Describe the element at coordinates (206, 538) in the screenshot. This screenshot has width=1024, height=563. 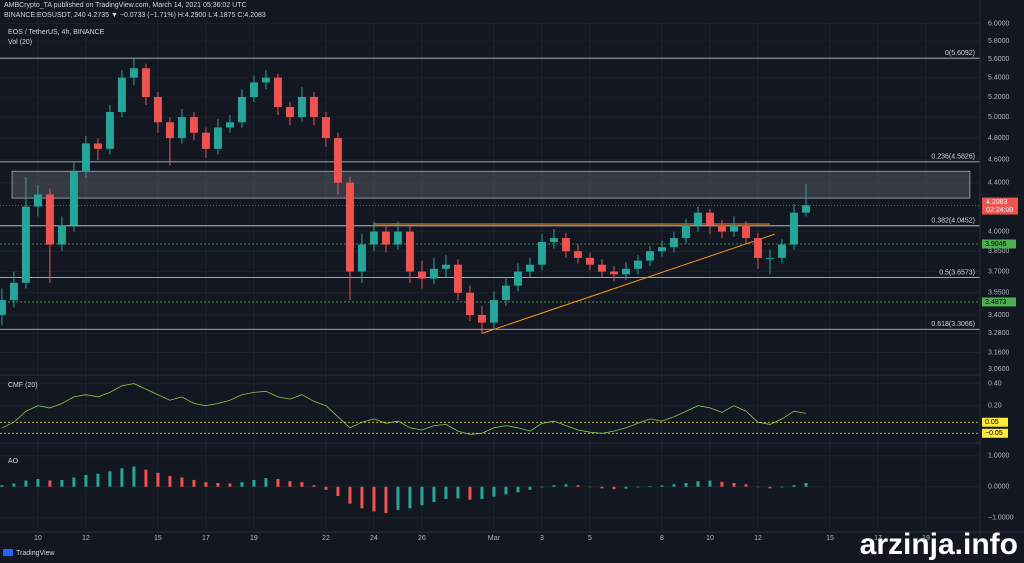
I see `x-tick-label: 17` at that location.